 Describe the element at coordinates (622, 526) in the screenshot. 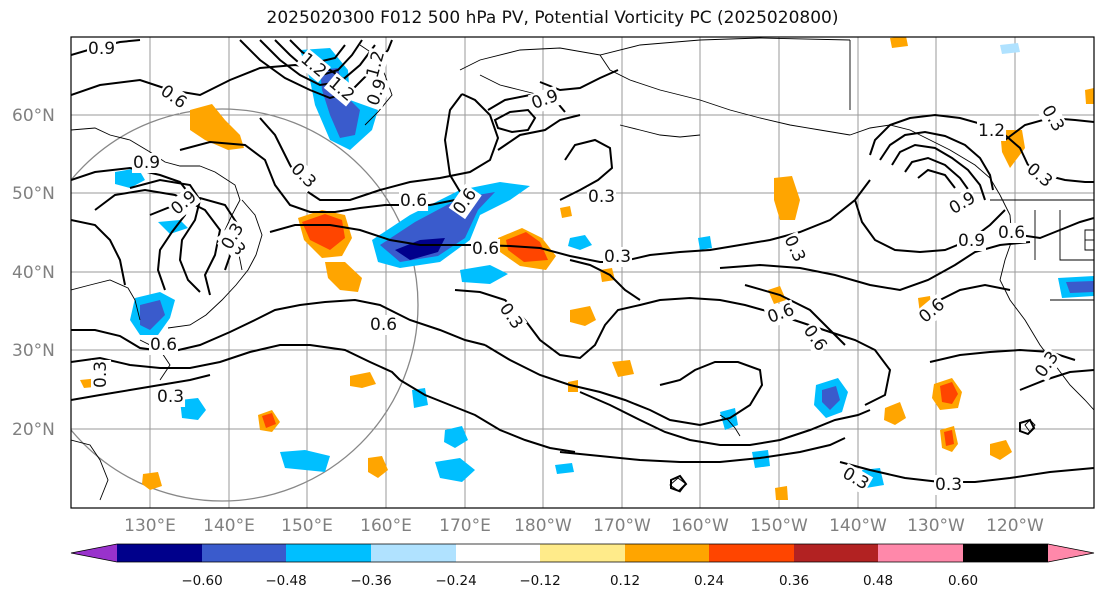

I see `lon-label: 170°W` at that location.